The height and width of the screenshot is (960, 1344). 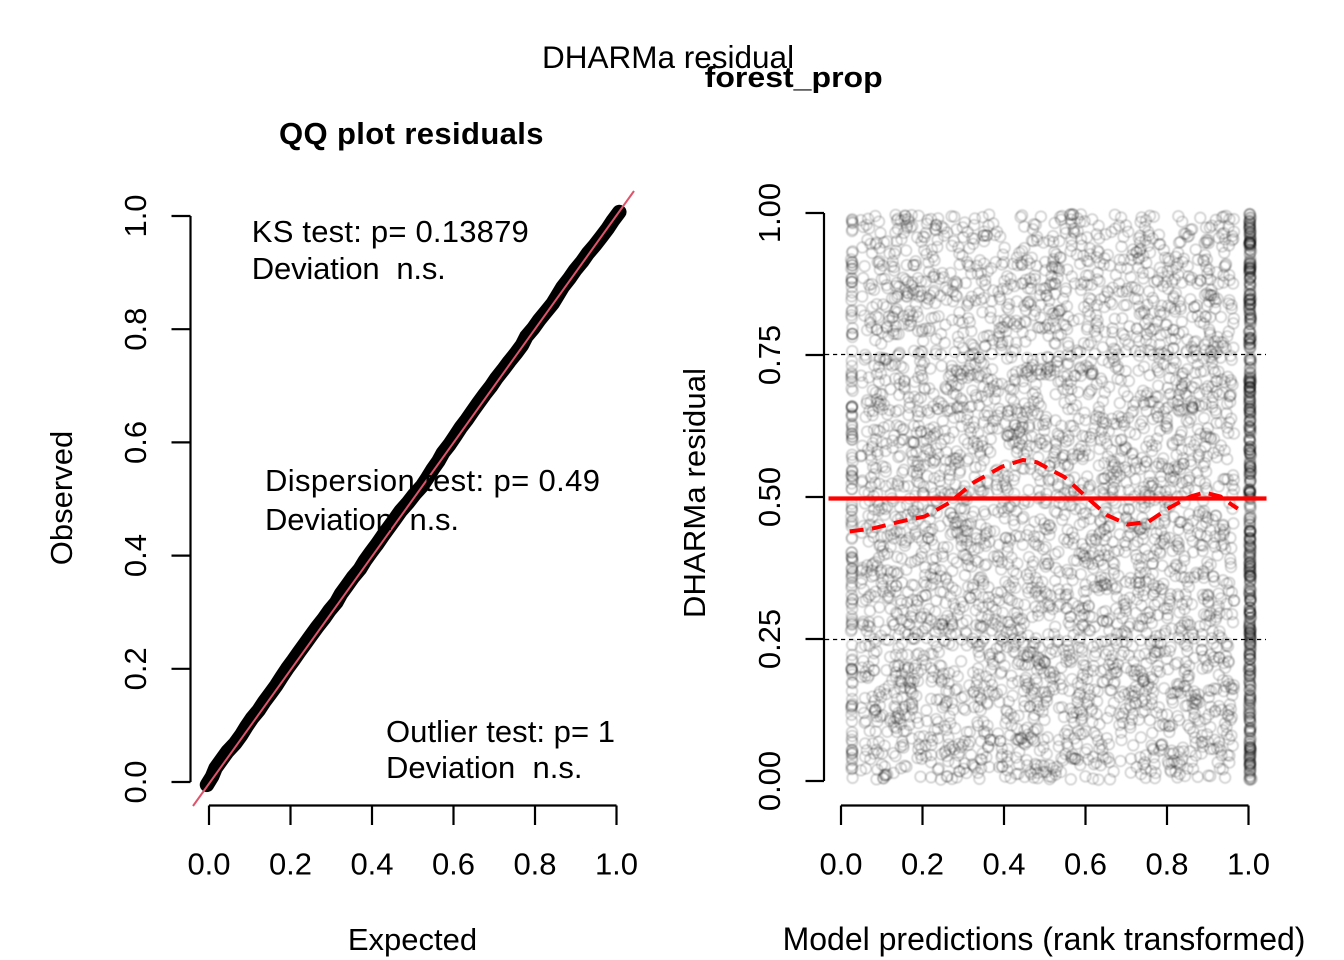 What do you see at coordinates (769, 781) in the screenshot?
I see `svg-text: 0.00` at bounding box center [769, 781].